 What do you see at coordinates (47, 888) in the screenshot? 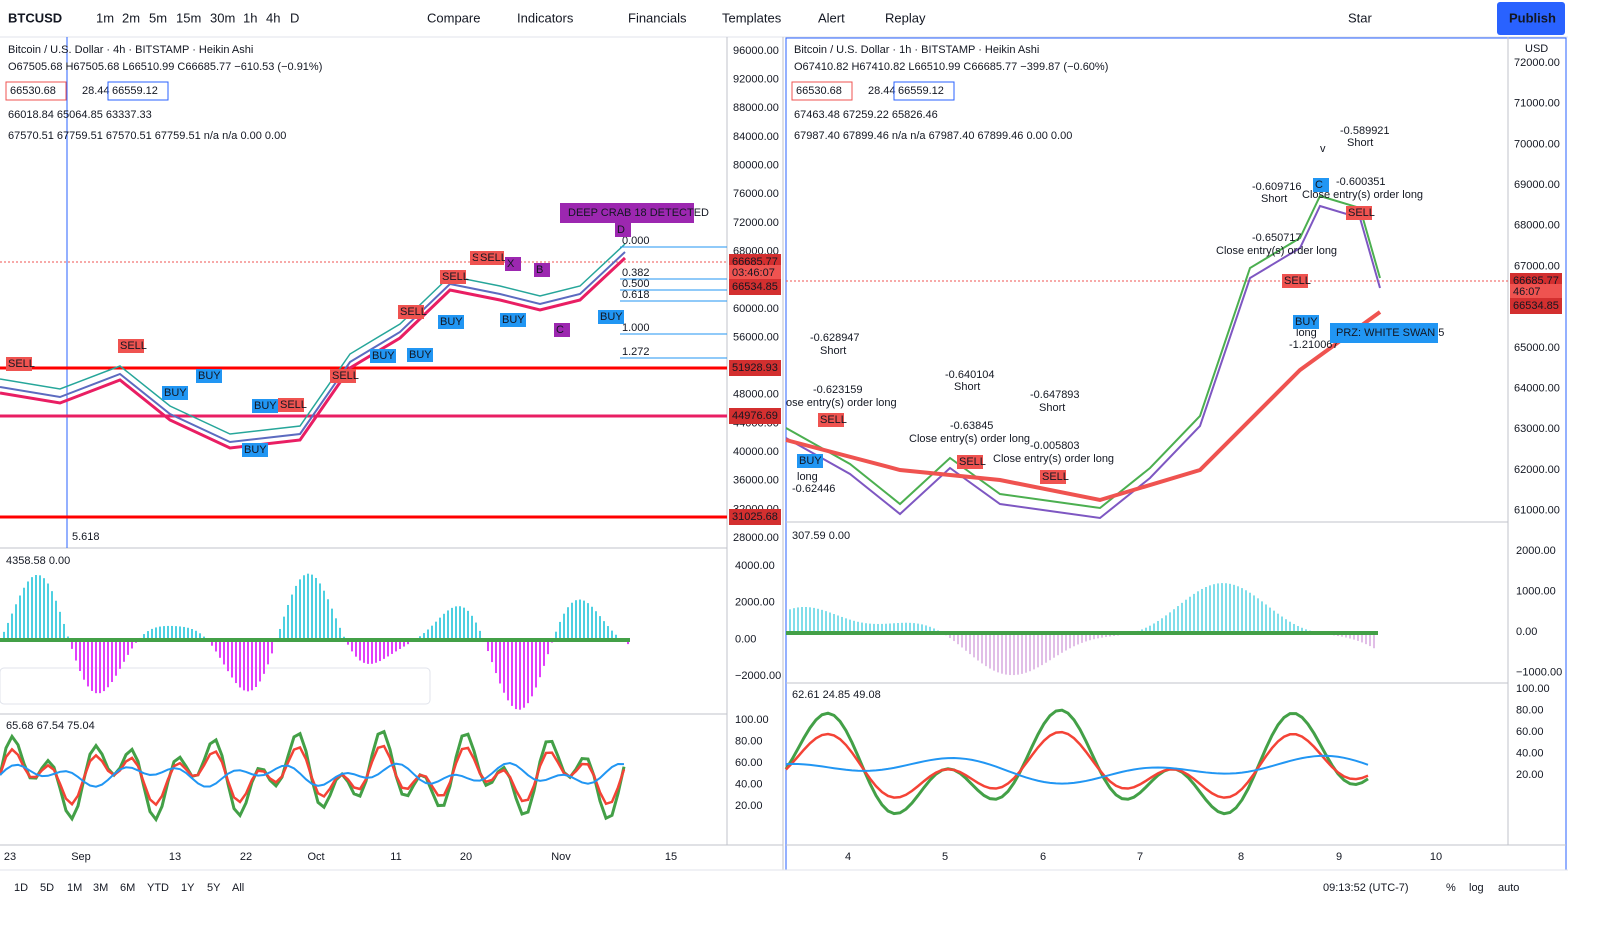
I see `range-button: 5D` at bounding box center [47, 888].